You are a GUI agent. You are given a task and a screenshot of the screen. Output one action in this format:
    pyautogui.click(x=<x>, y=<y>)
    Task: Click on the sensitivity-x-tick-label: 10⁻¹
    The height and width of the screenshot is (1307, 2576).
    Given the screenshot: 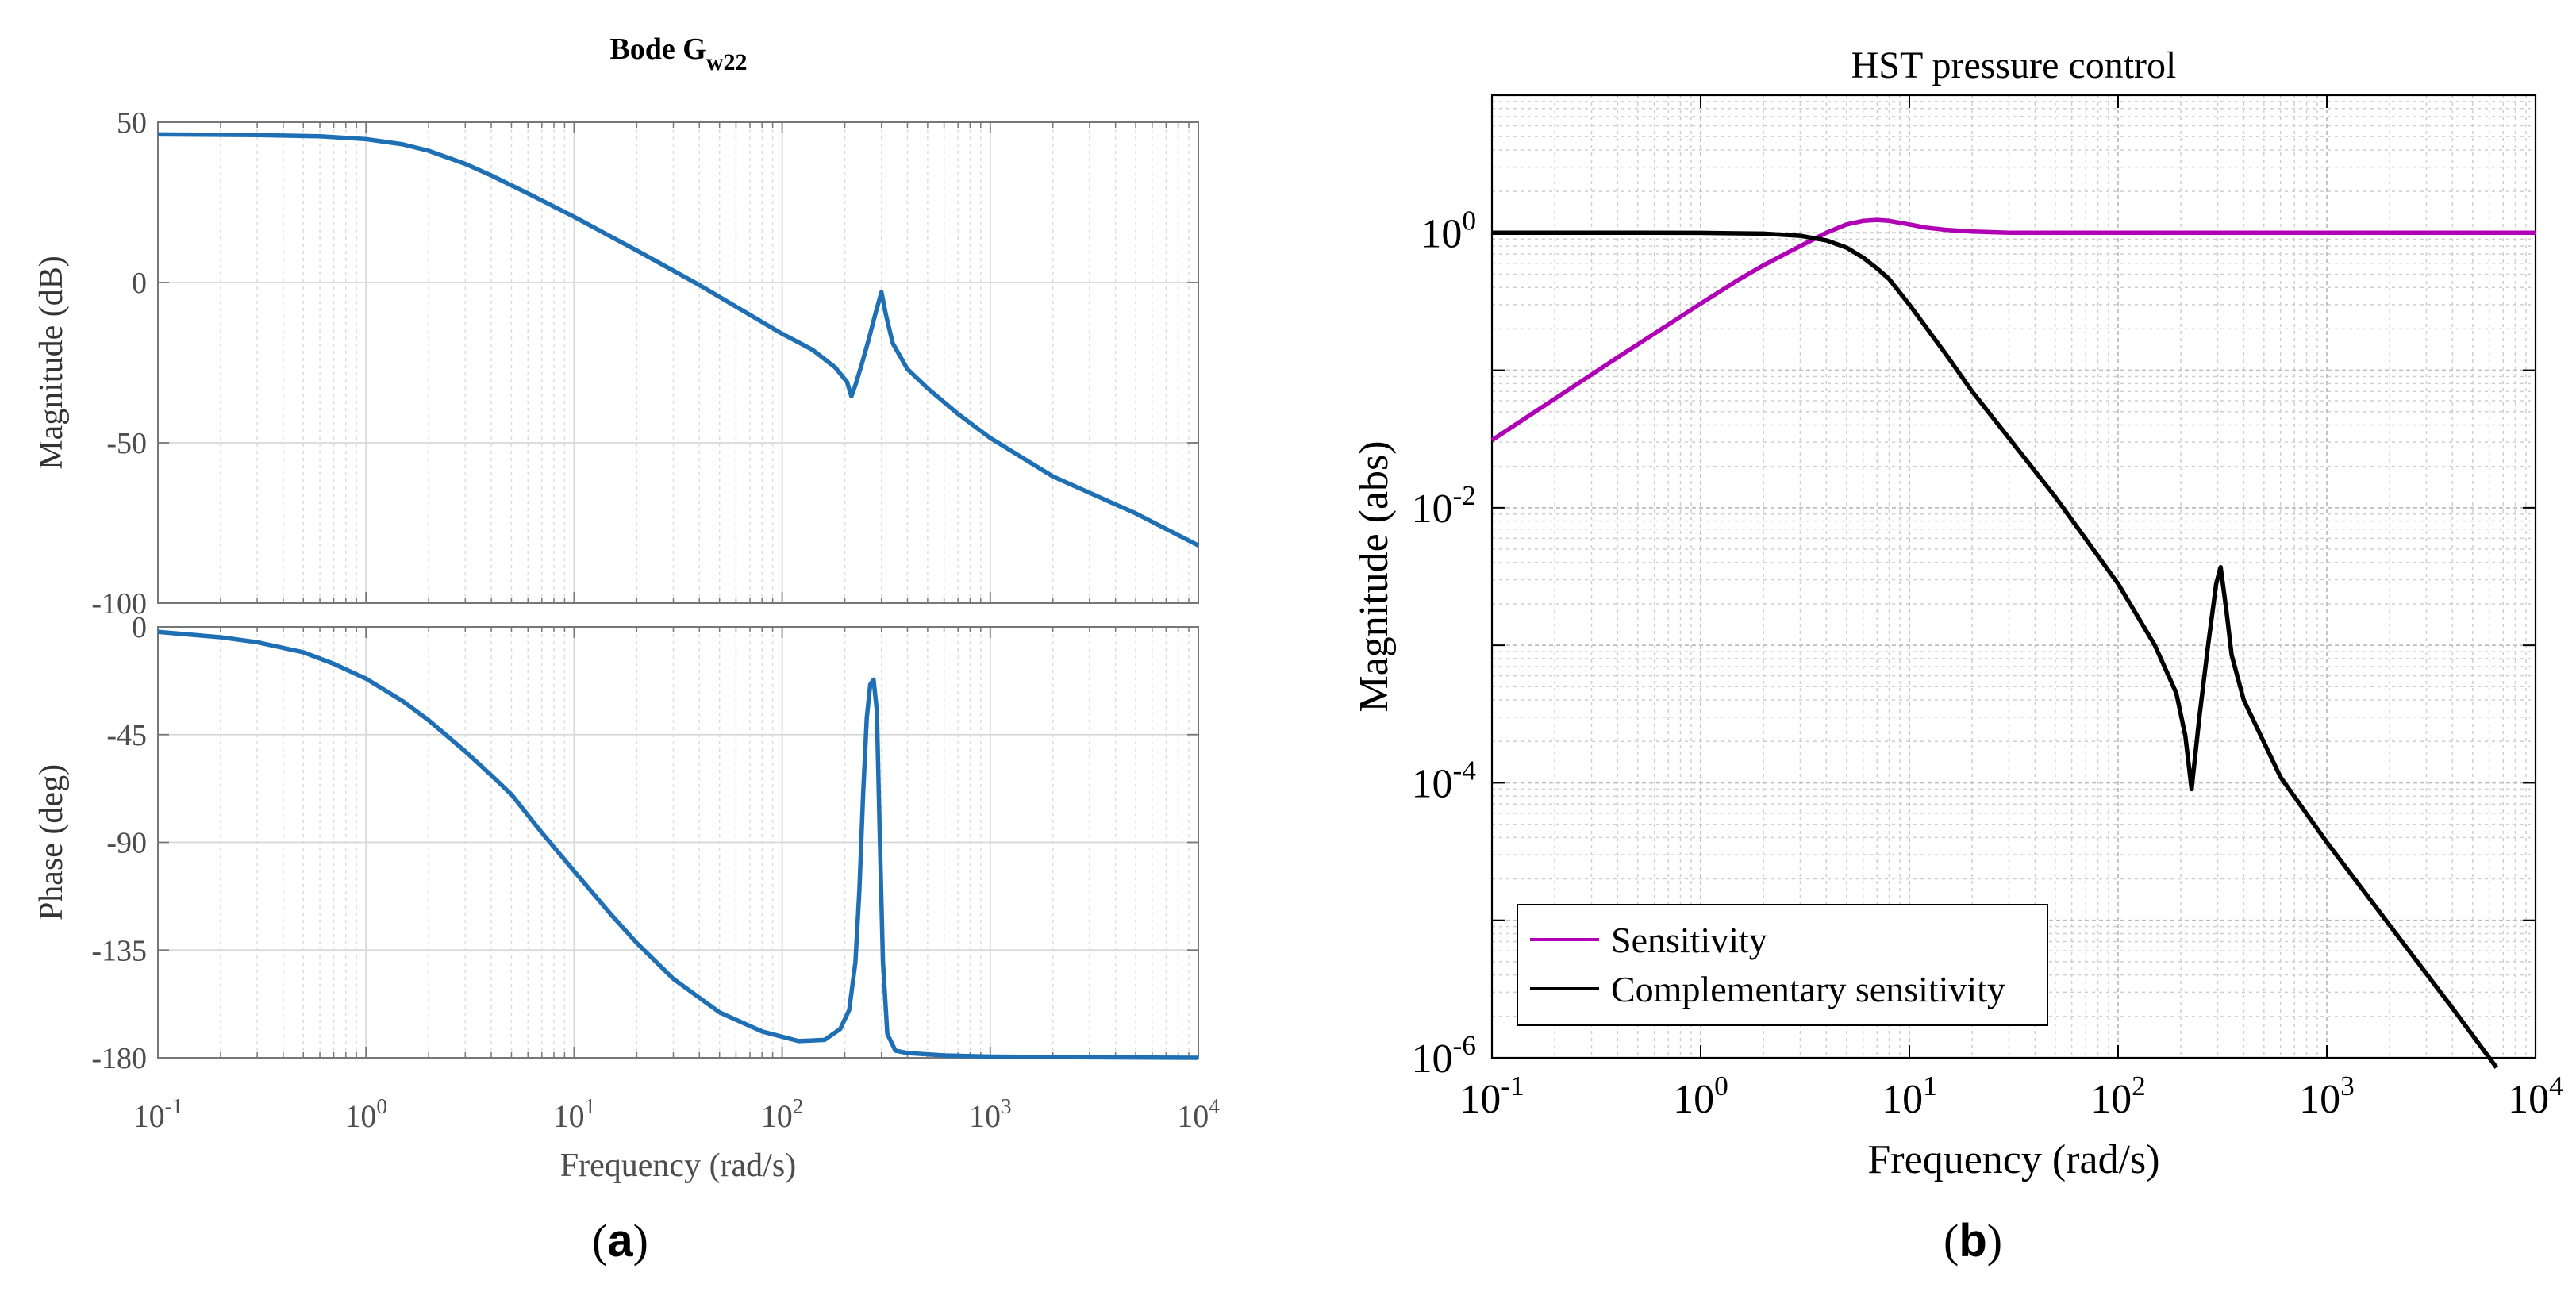 What is the action you would take?
    pyautogui.click(x=1491, y=1096)
    